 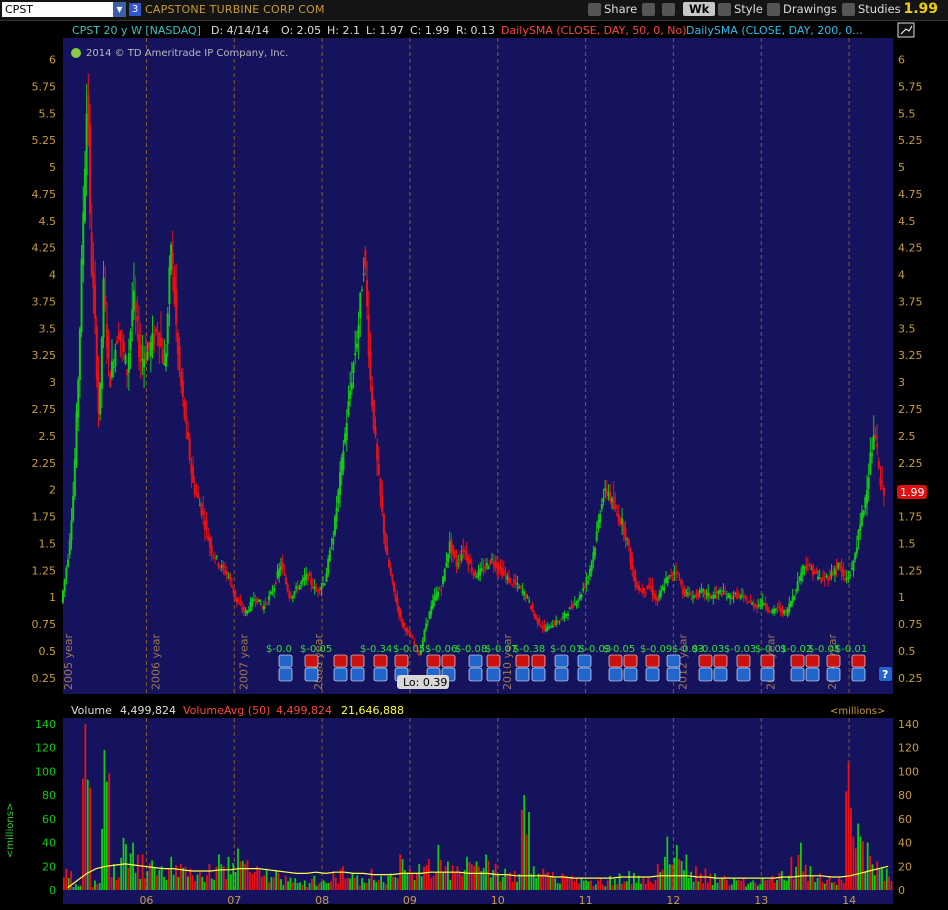 I want to click on link-group-badge: 3, so click(x=135, y=9).